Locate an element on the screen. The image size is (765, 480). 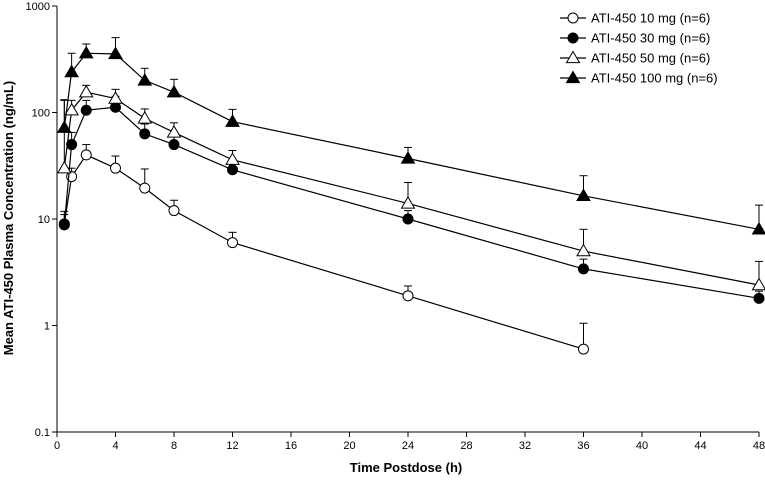
legend-item: ATI-450 100 mg (n=6) is located at coordinates (639, 78).